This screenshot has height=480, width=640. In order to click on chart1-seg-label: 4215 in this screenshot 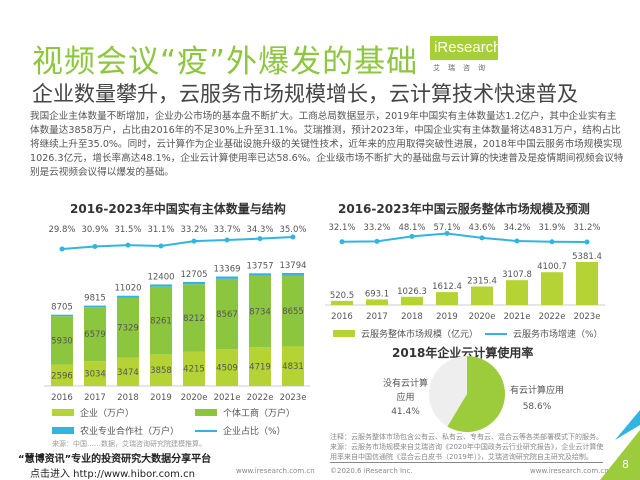, I will do `click(194, 370)`.